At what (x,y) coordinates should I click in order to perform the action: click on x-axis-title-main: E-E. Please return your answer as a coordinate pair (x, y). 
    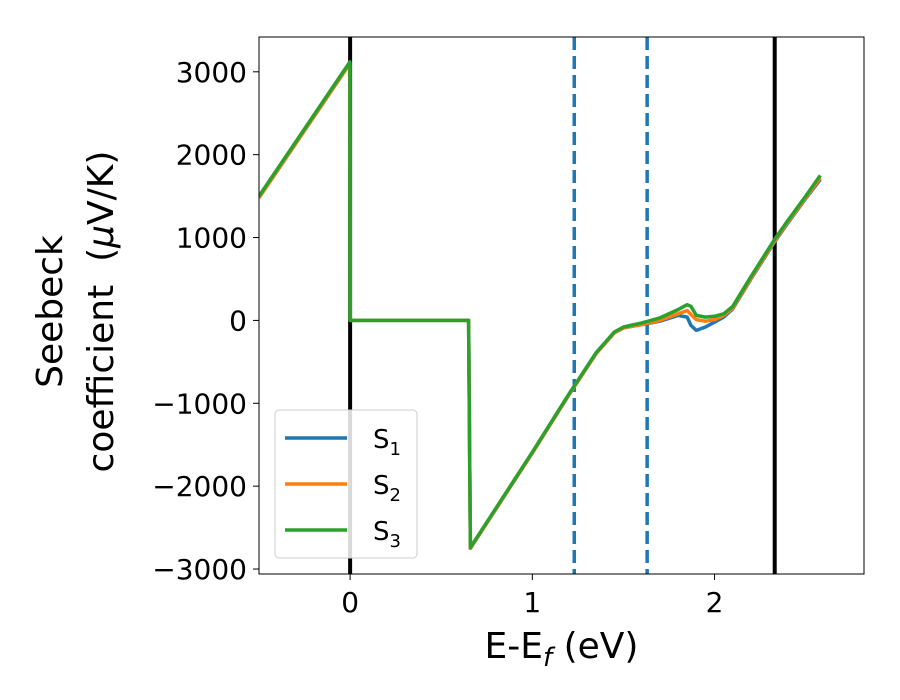
    Looking at the image, I should click on (514, 646).